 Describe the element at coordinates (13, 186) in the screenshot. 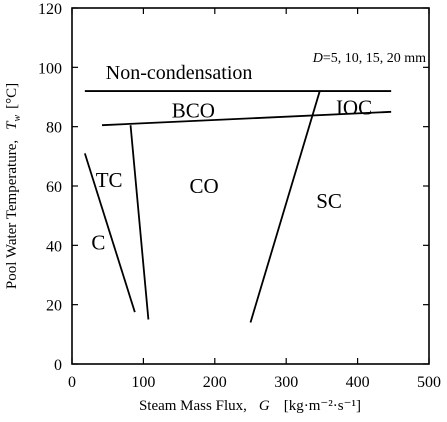

I see `y-axis-label: Pool Water Temperature,Tw[°C]` at that location.